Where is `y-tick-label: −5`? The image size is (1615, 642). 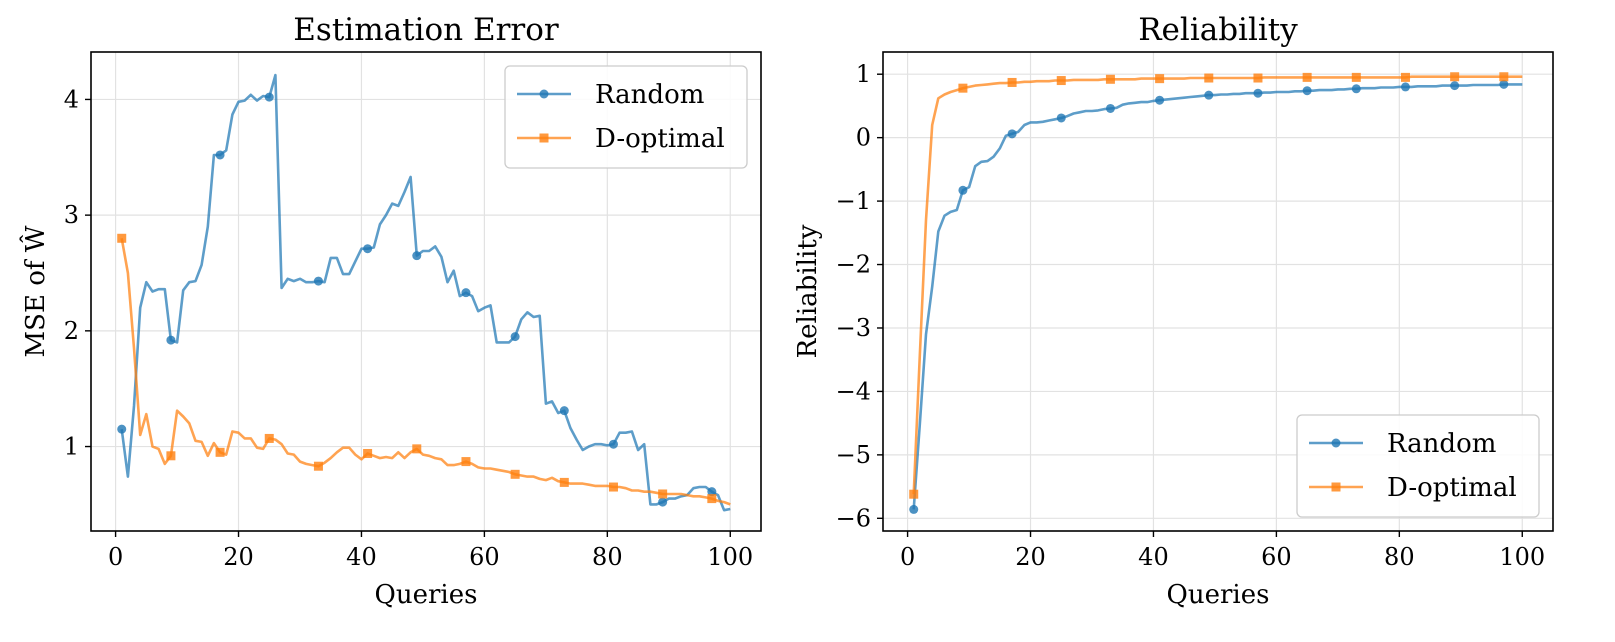
y-tick-label: −5 is located at coordinates (853, 455).